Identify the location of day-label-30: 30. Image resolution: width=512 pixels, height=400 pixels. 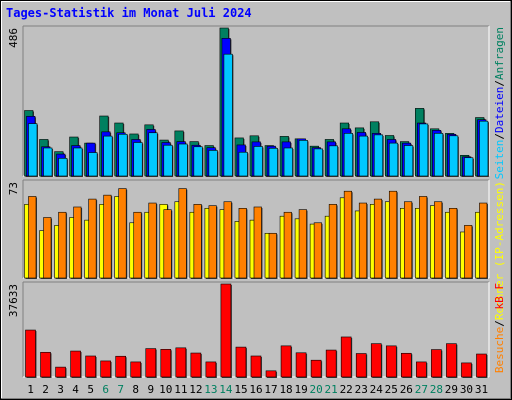
(466, 389).